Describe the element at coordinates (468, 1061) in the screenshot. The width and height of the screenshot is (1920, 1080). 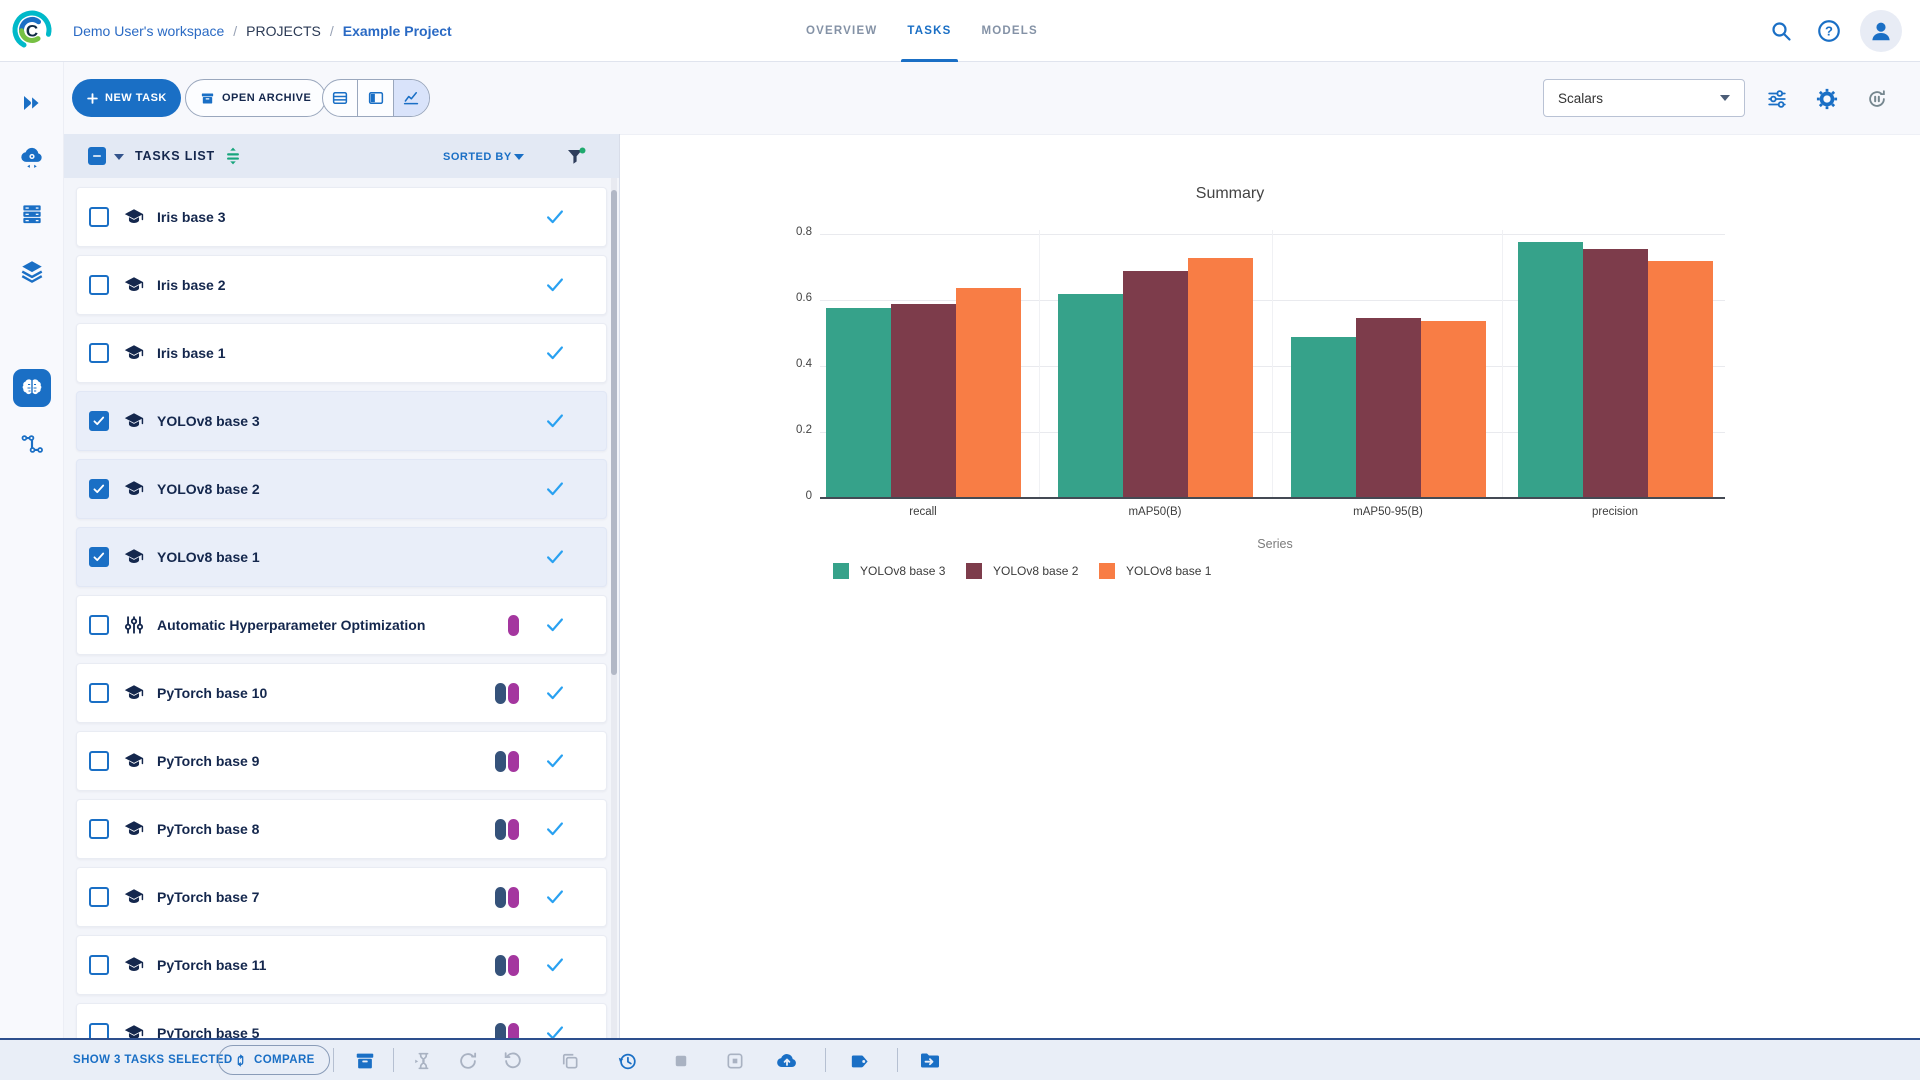
I see `refresh-icon` at that location.